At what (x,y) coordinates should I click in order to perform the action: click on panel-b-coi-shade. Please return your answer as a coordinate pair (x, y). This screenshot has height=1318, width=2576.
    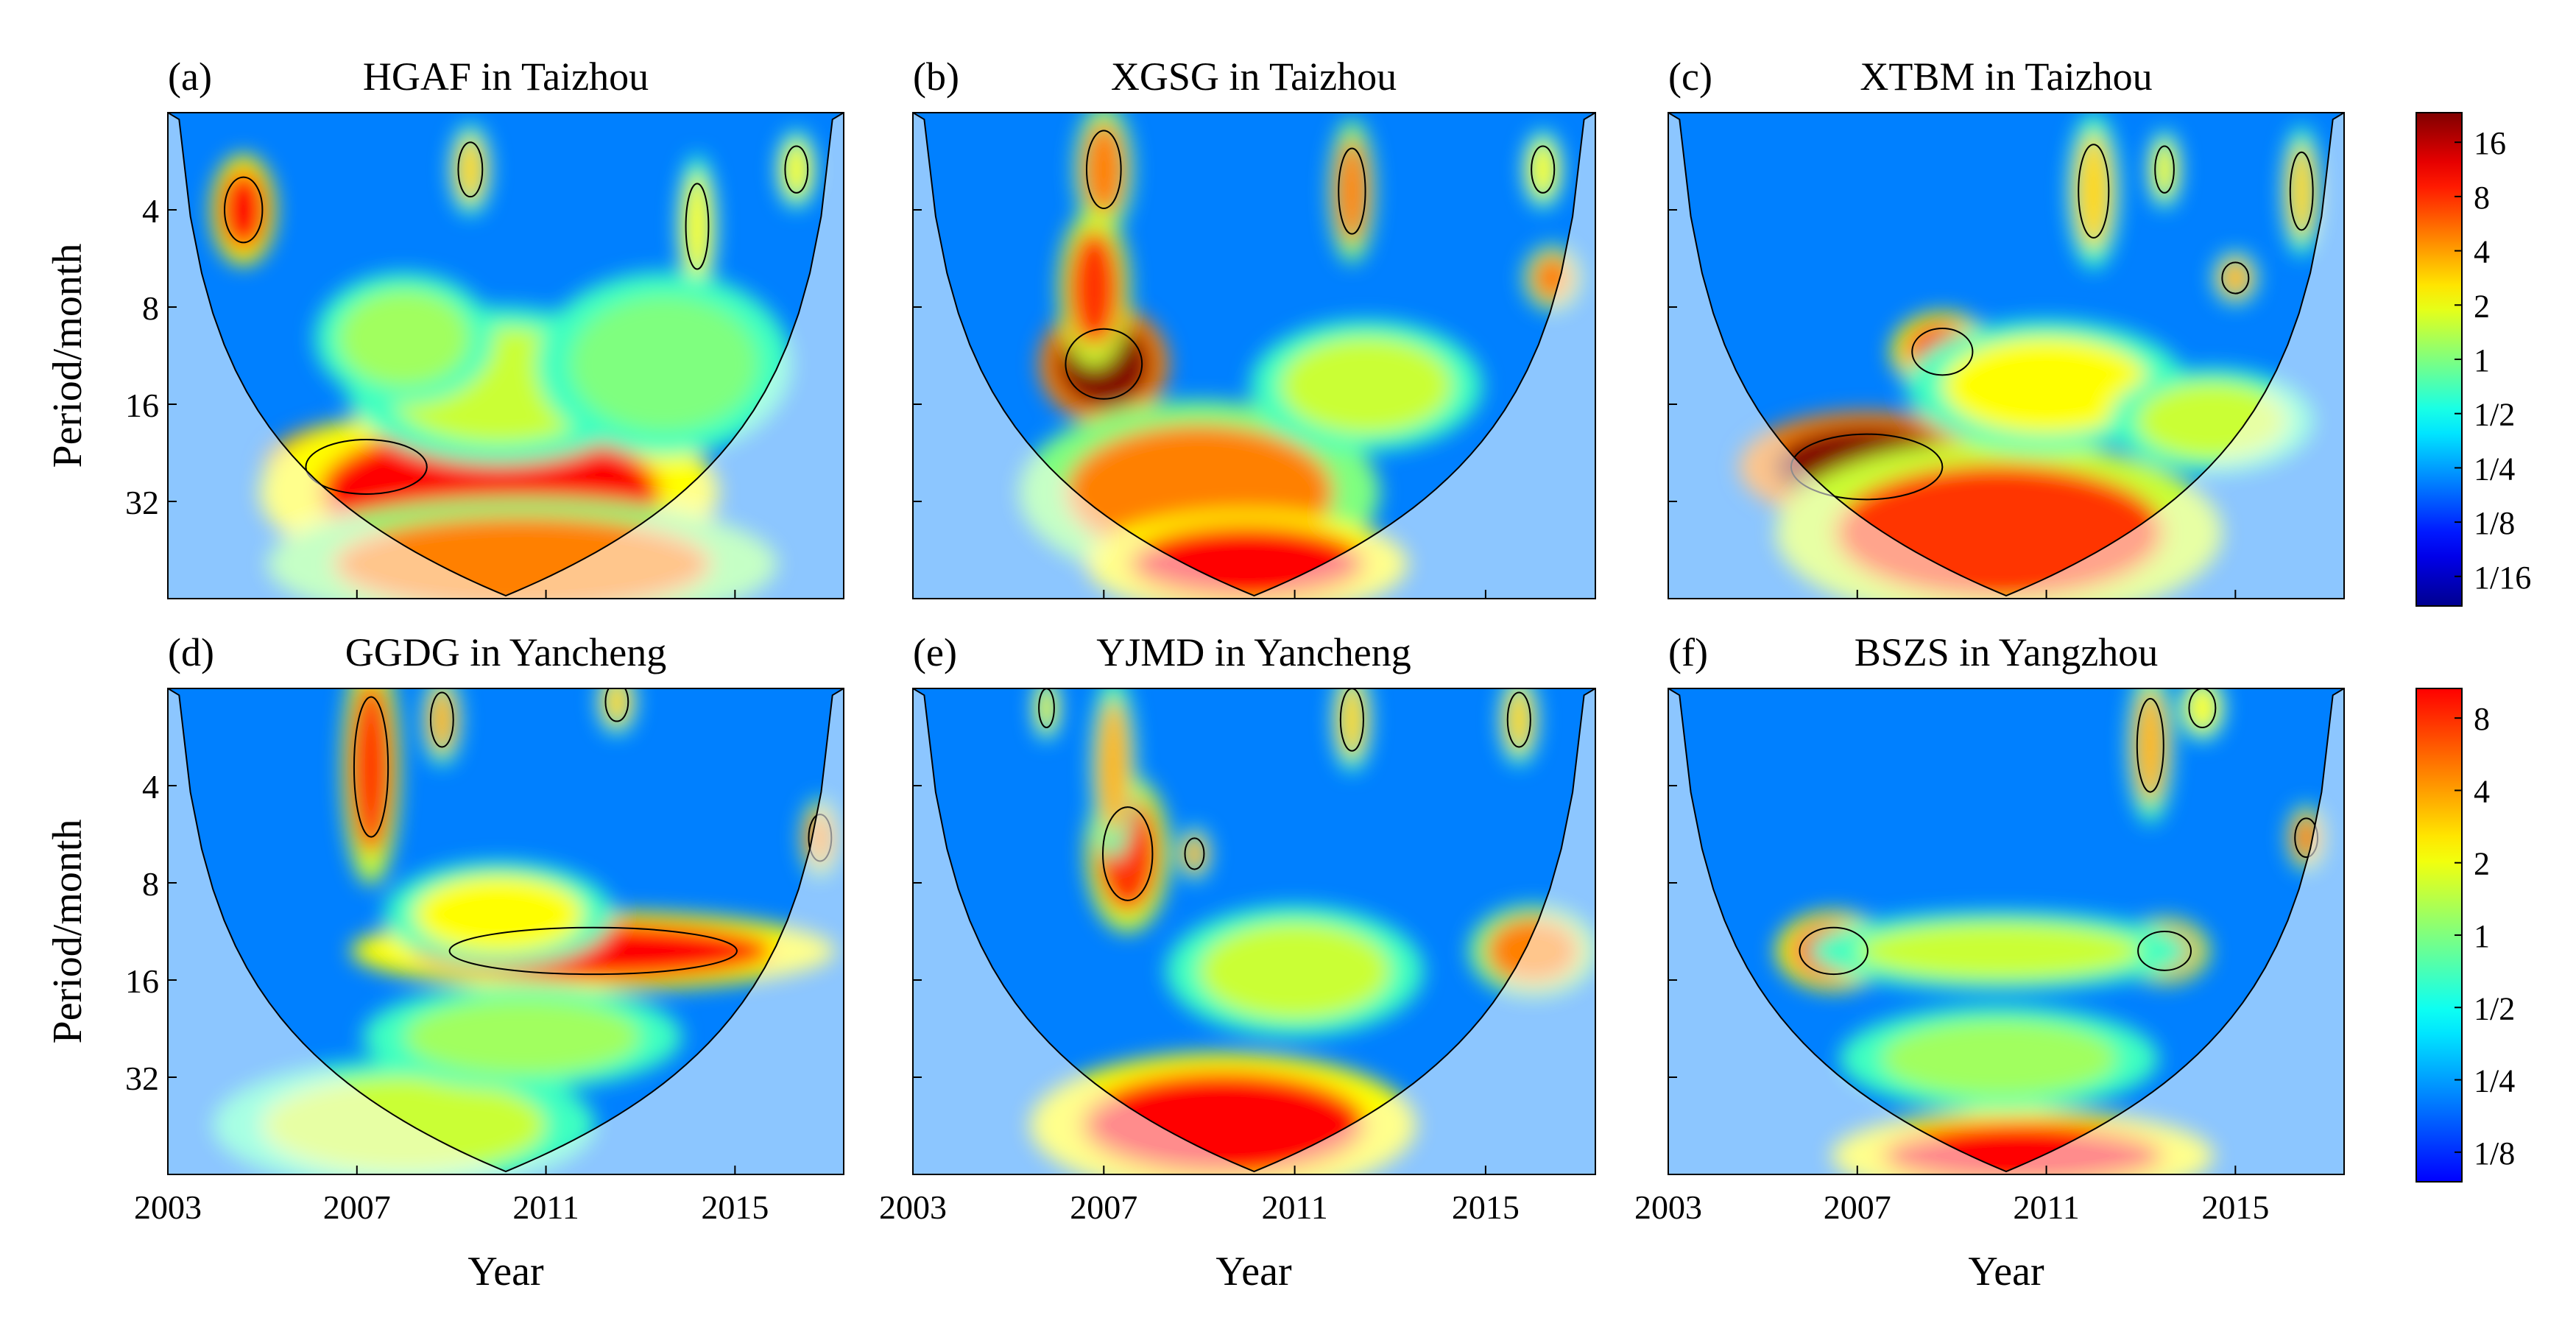
    Looking at the image, I should click on (1254, 356).